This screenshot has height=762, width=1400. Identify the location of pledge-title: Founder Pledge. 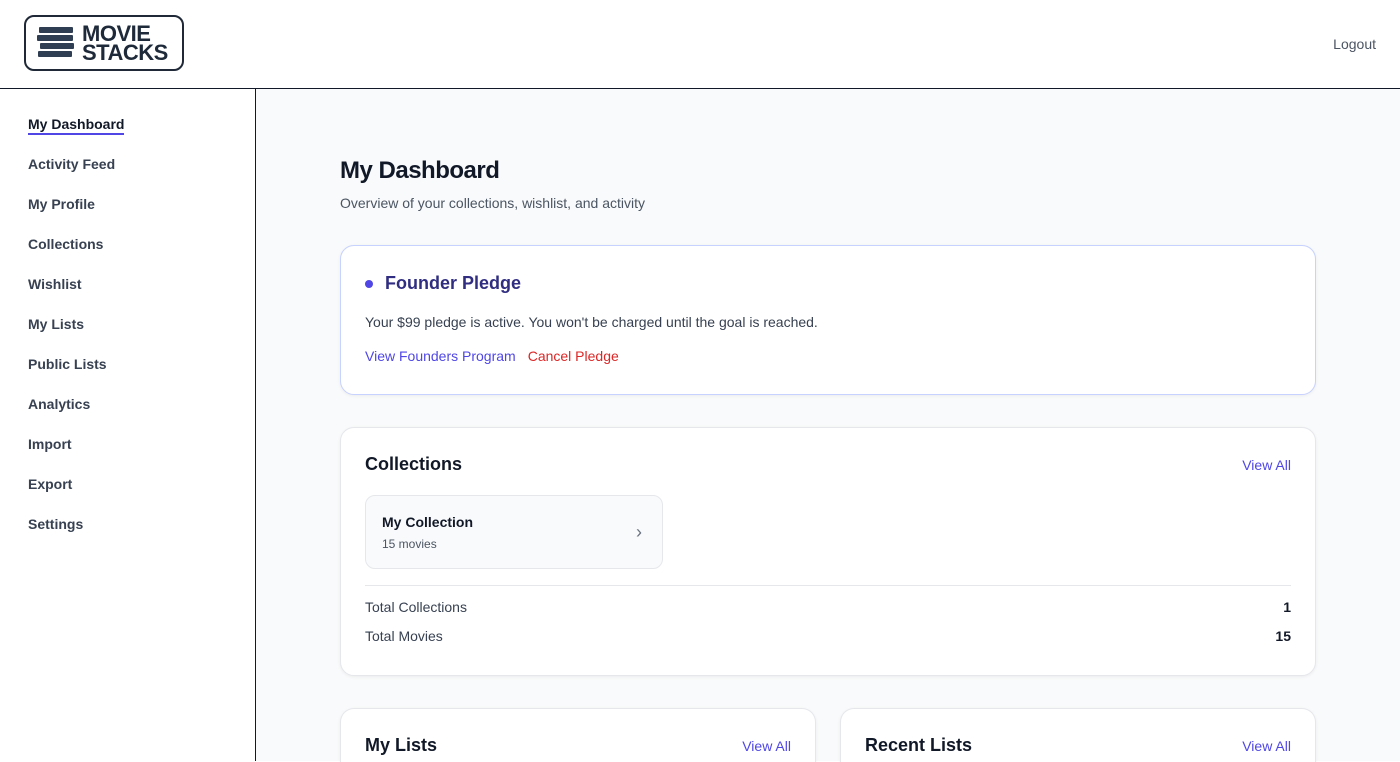
(453, 283).